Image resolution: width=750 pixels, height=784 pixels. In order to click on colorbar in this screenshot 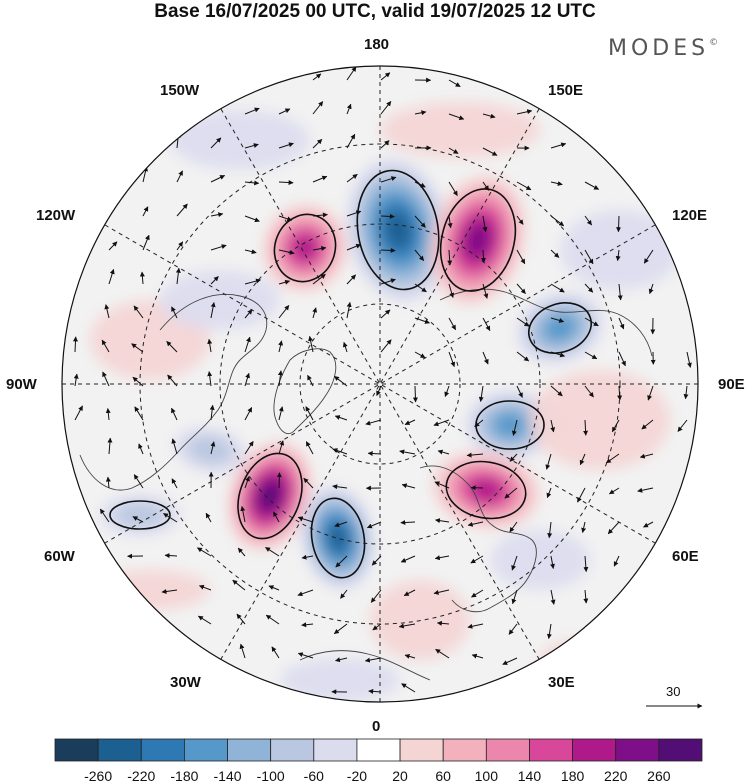, I will do `click(378, 750)`.